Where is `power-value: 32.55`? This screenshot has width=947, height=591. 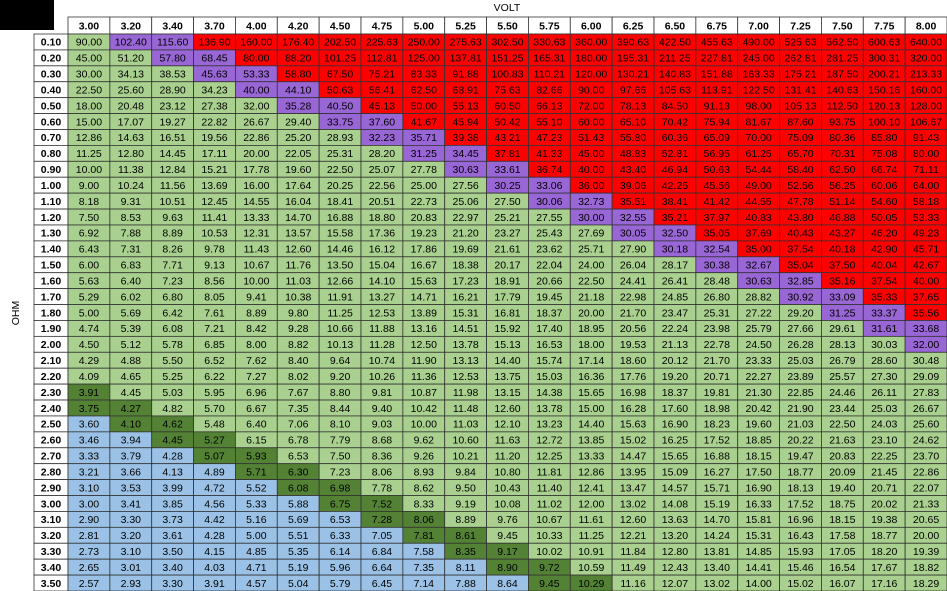 power-value: 32.55 is located at coordinates (633, 218).